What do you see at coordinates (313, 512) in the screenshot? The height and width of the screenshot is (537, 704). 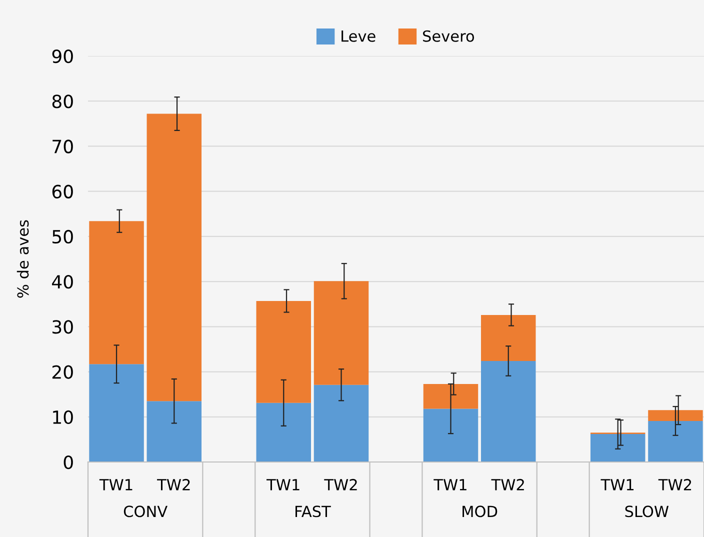 I see `text: FAST` at bounding box center [313, 512].